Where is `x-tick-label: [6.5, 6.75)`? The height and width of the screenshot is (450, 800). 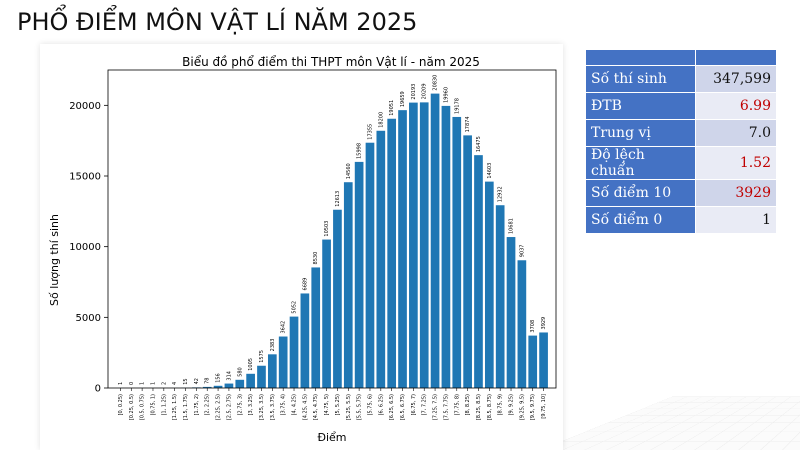
x-tick-label: [6.5, 6.75) is located at coordinates (403, 407).